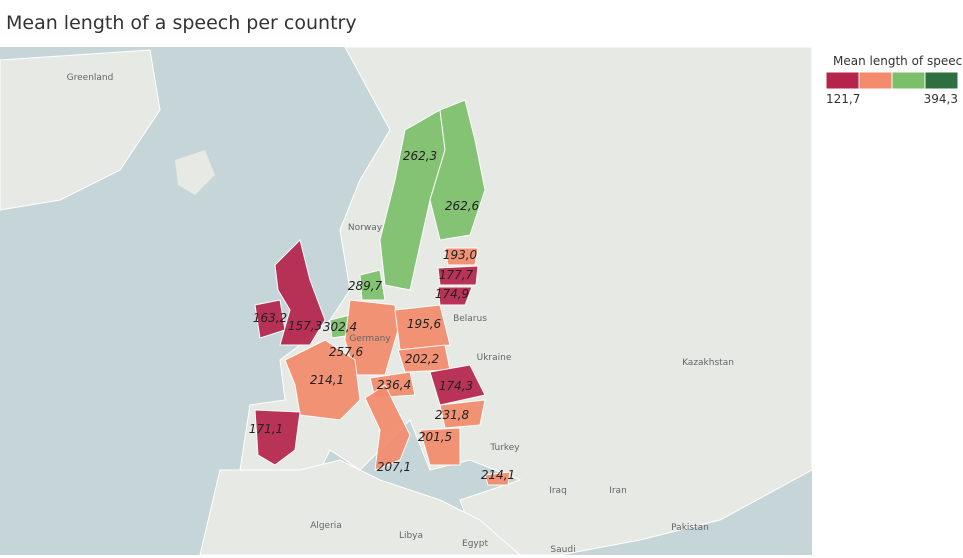  Describe the element at coordinates (708, 363) in the screenshot. I see `place-label: Kazakhstan` at that location.